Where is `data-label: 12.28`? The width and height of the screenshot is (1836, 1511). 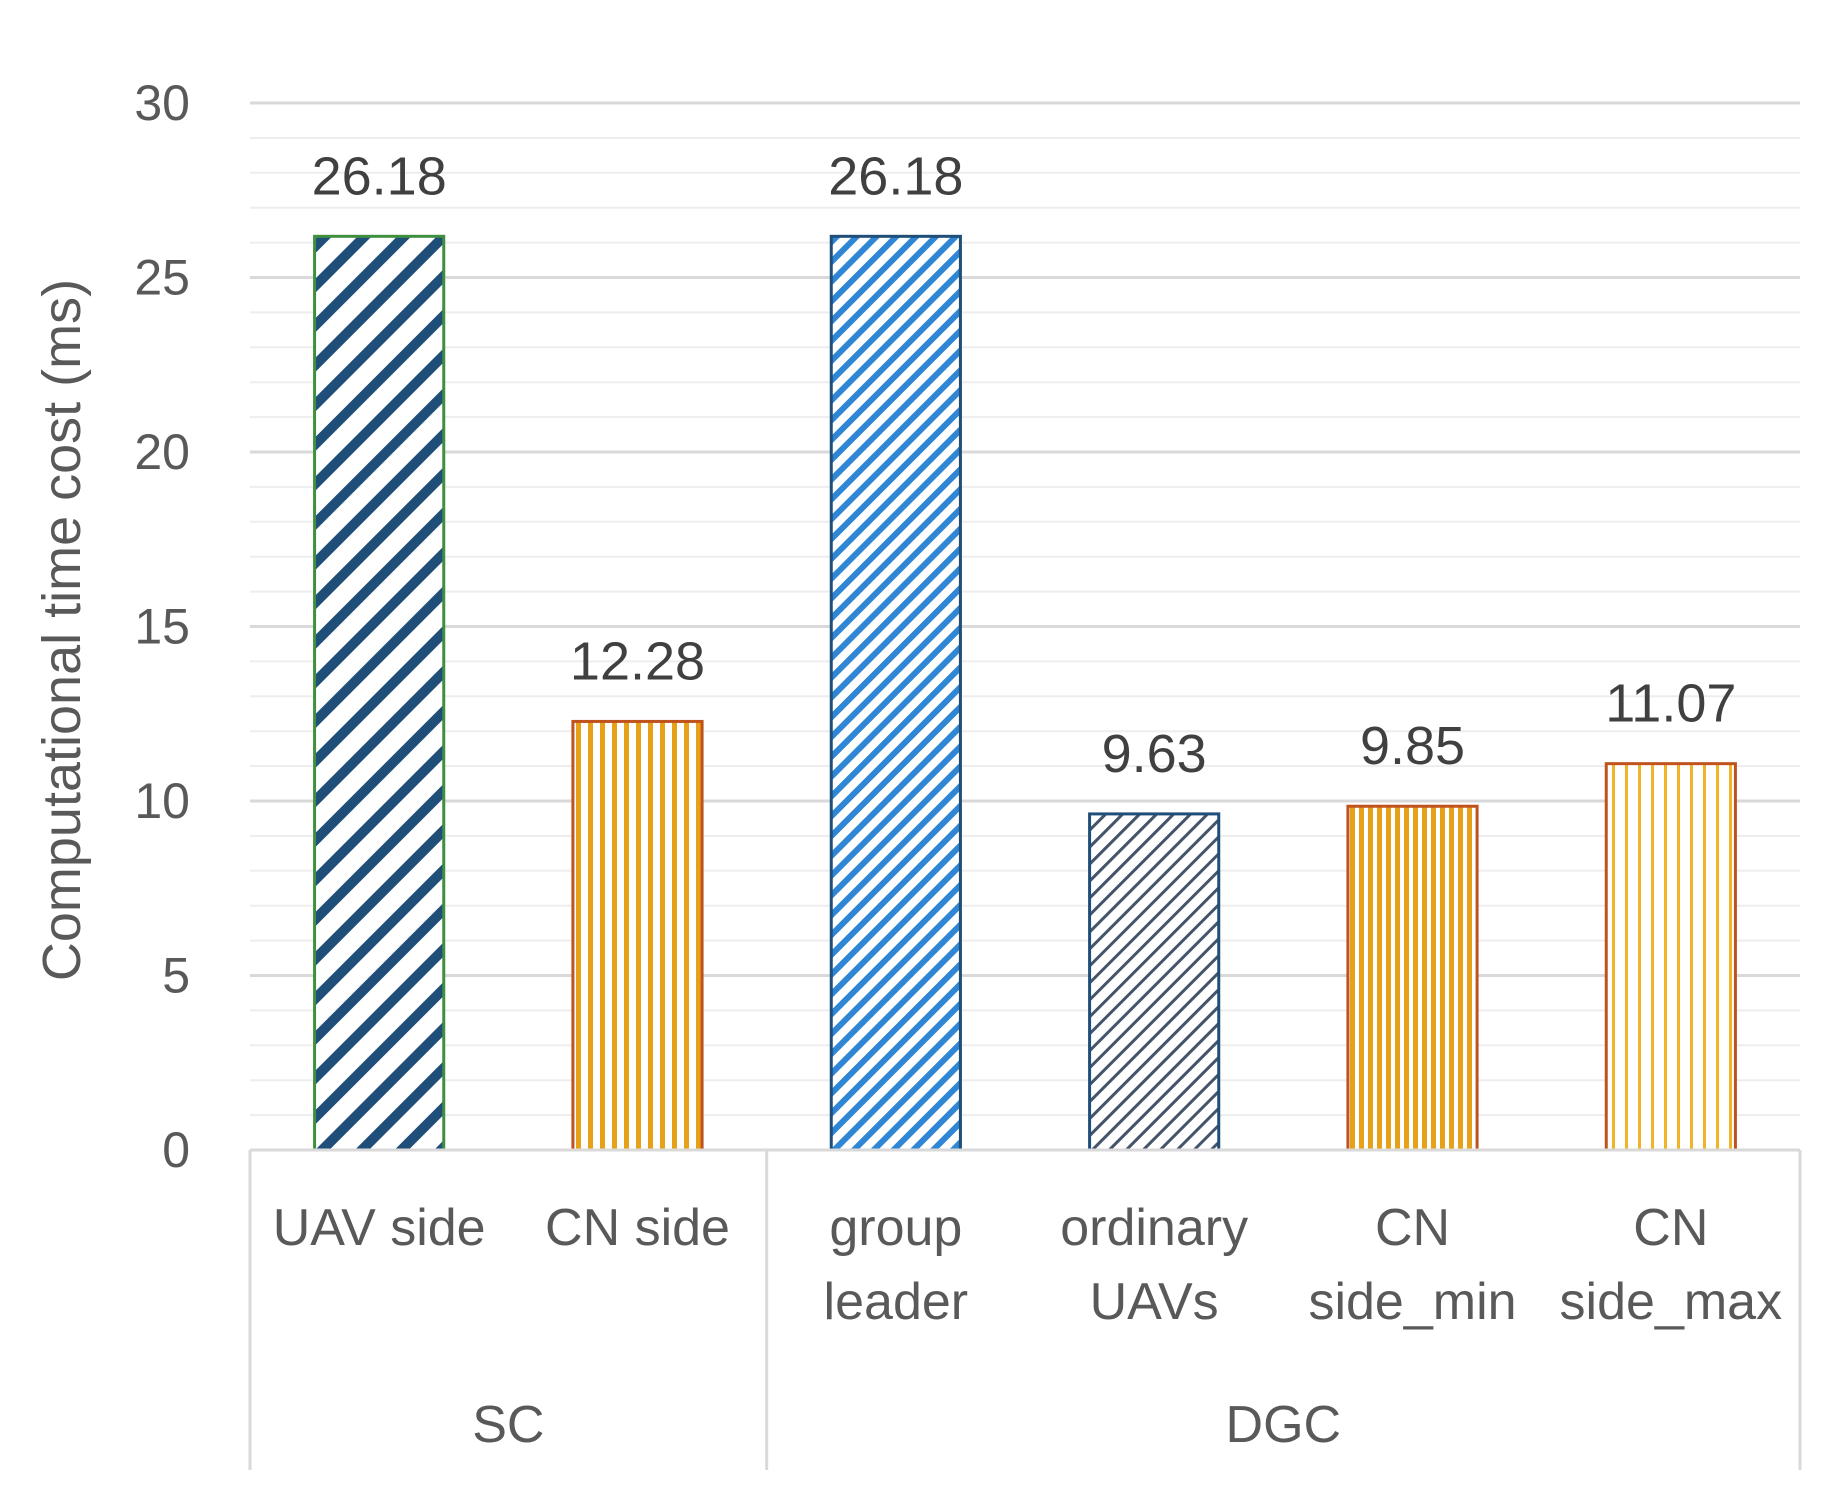 data-label: 12.28 is located at coordinates (637, 661).